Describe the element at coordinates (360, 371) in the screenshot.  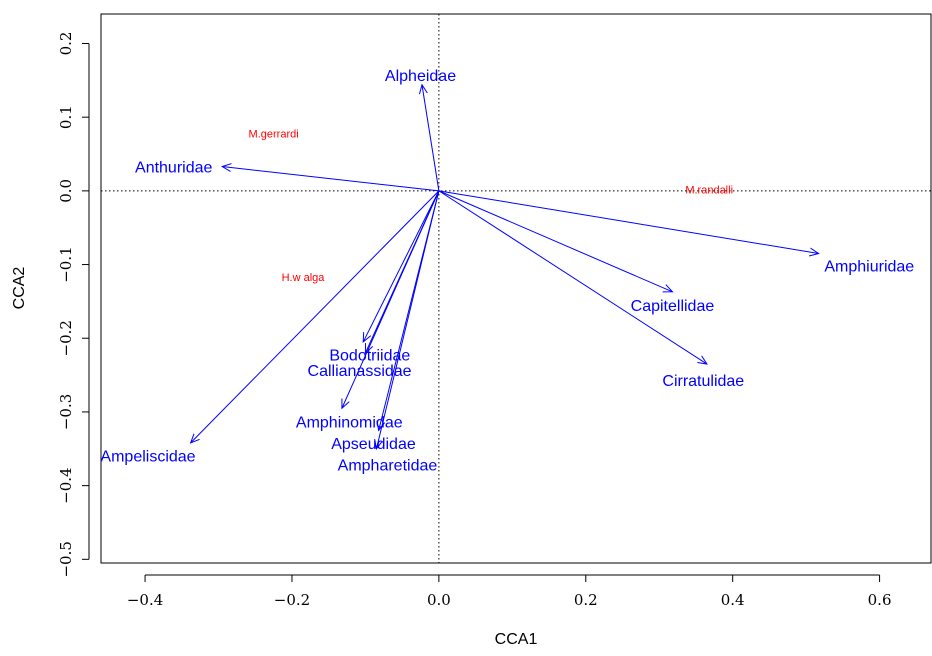
I see `species-label: Callianassidae` at that location.